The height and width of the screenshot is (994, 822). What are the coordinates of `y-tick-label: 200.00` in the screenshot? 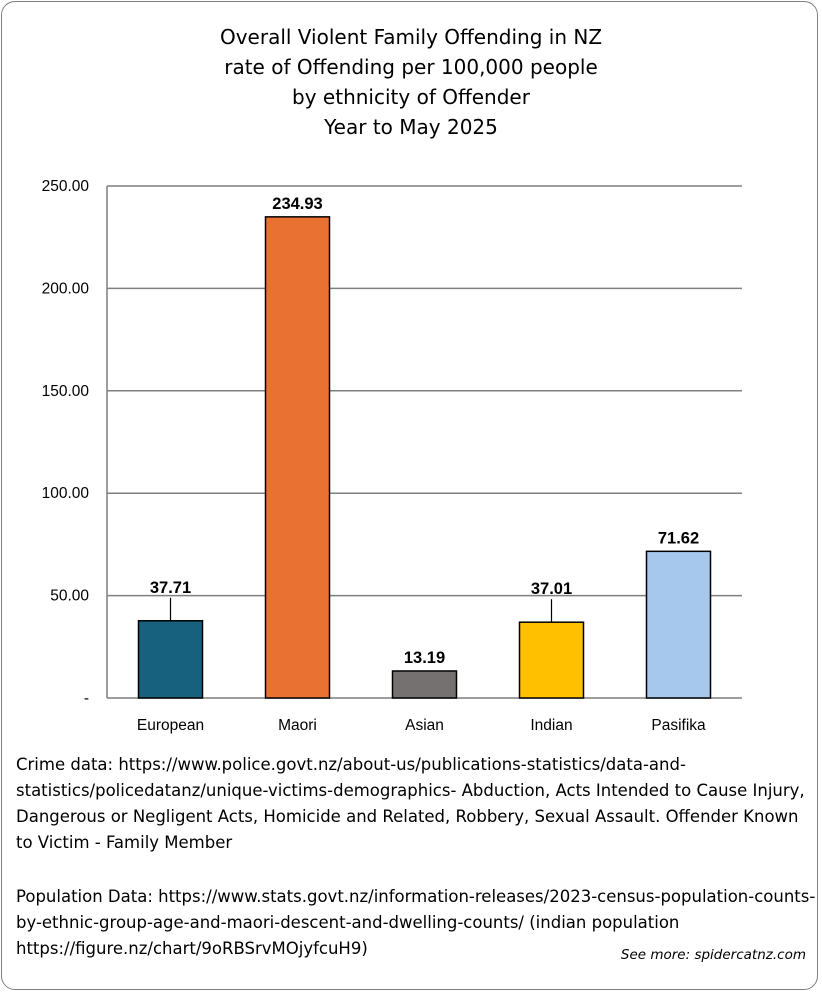 It's located at (66, 288).